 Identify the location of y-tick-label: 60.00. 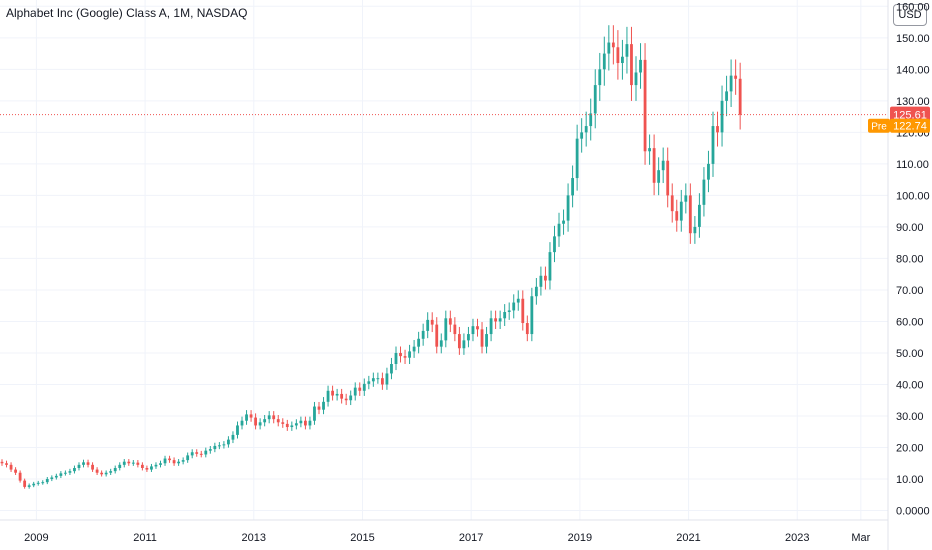
(910, 322).